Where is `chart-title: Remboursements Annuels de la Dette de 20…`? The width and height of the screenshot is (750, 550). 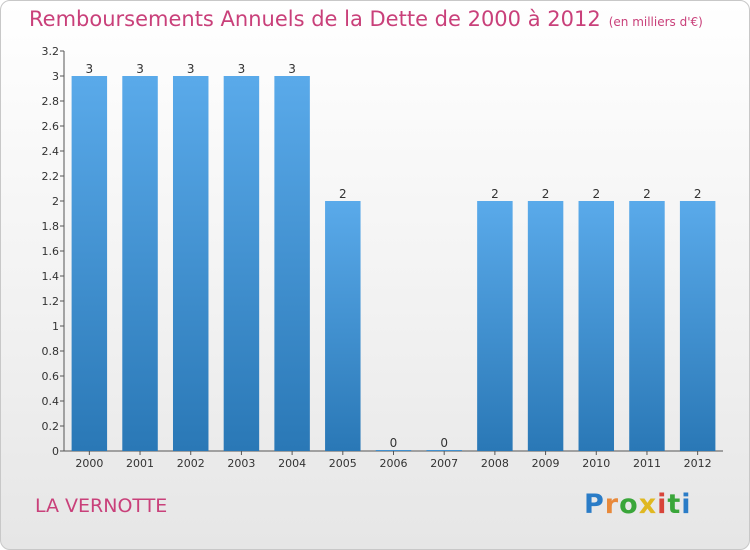
chart-title: Remboursements Annuels de la Dette de 20… is located at coordinates (315, 19).